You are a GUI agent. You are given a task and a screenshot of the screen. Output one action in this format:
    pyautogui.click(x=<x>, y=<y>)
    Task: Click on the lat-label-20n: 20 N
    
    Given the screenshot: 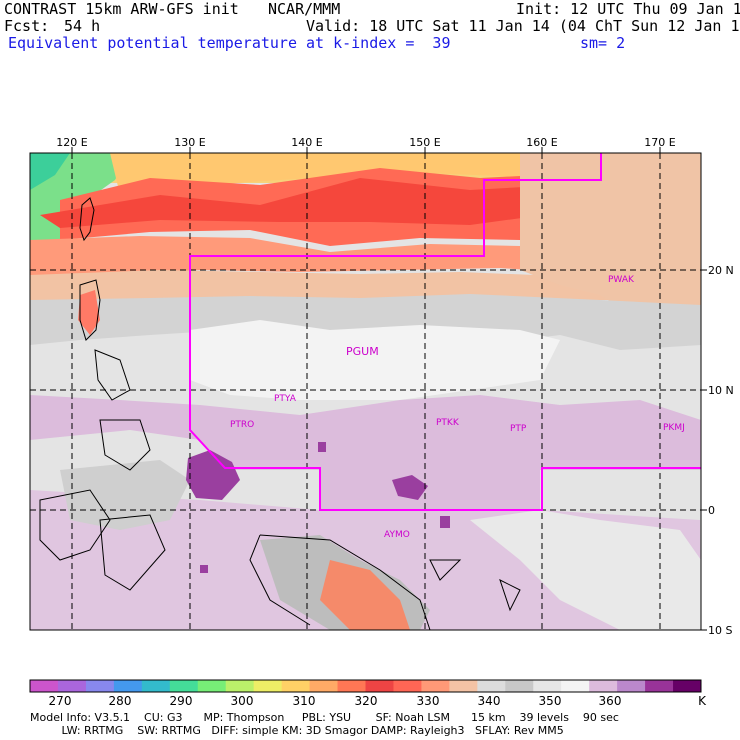 What is the action you would take?
    pyautogui.click(x=721, y=270)
    